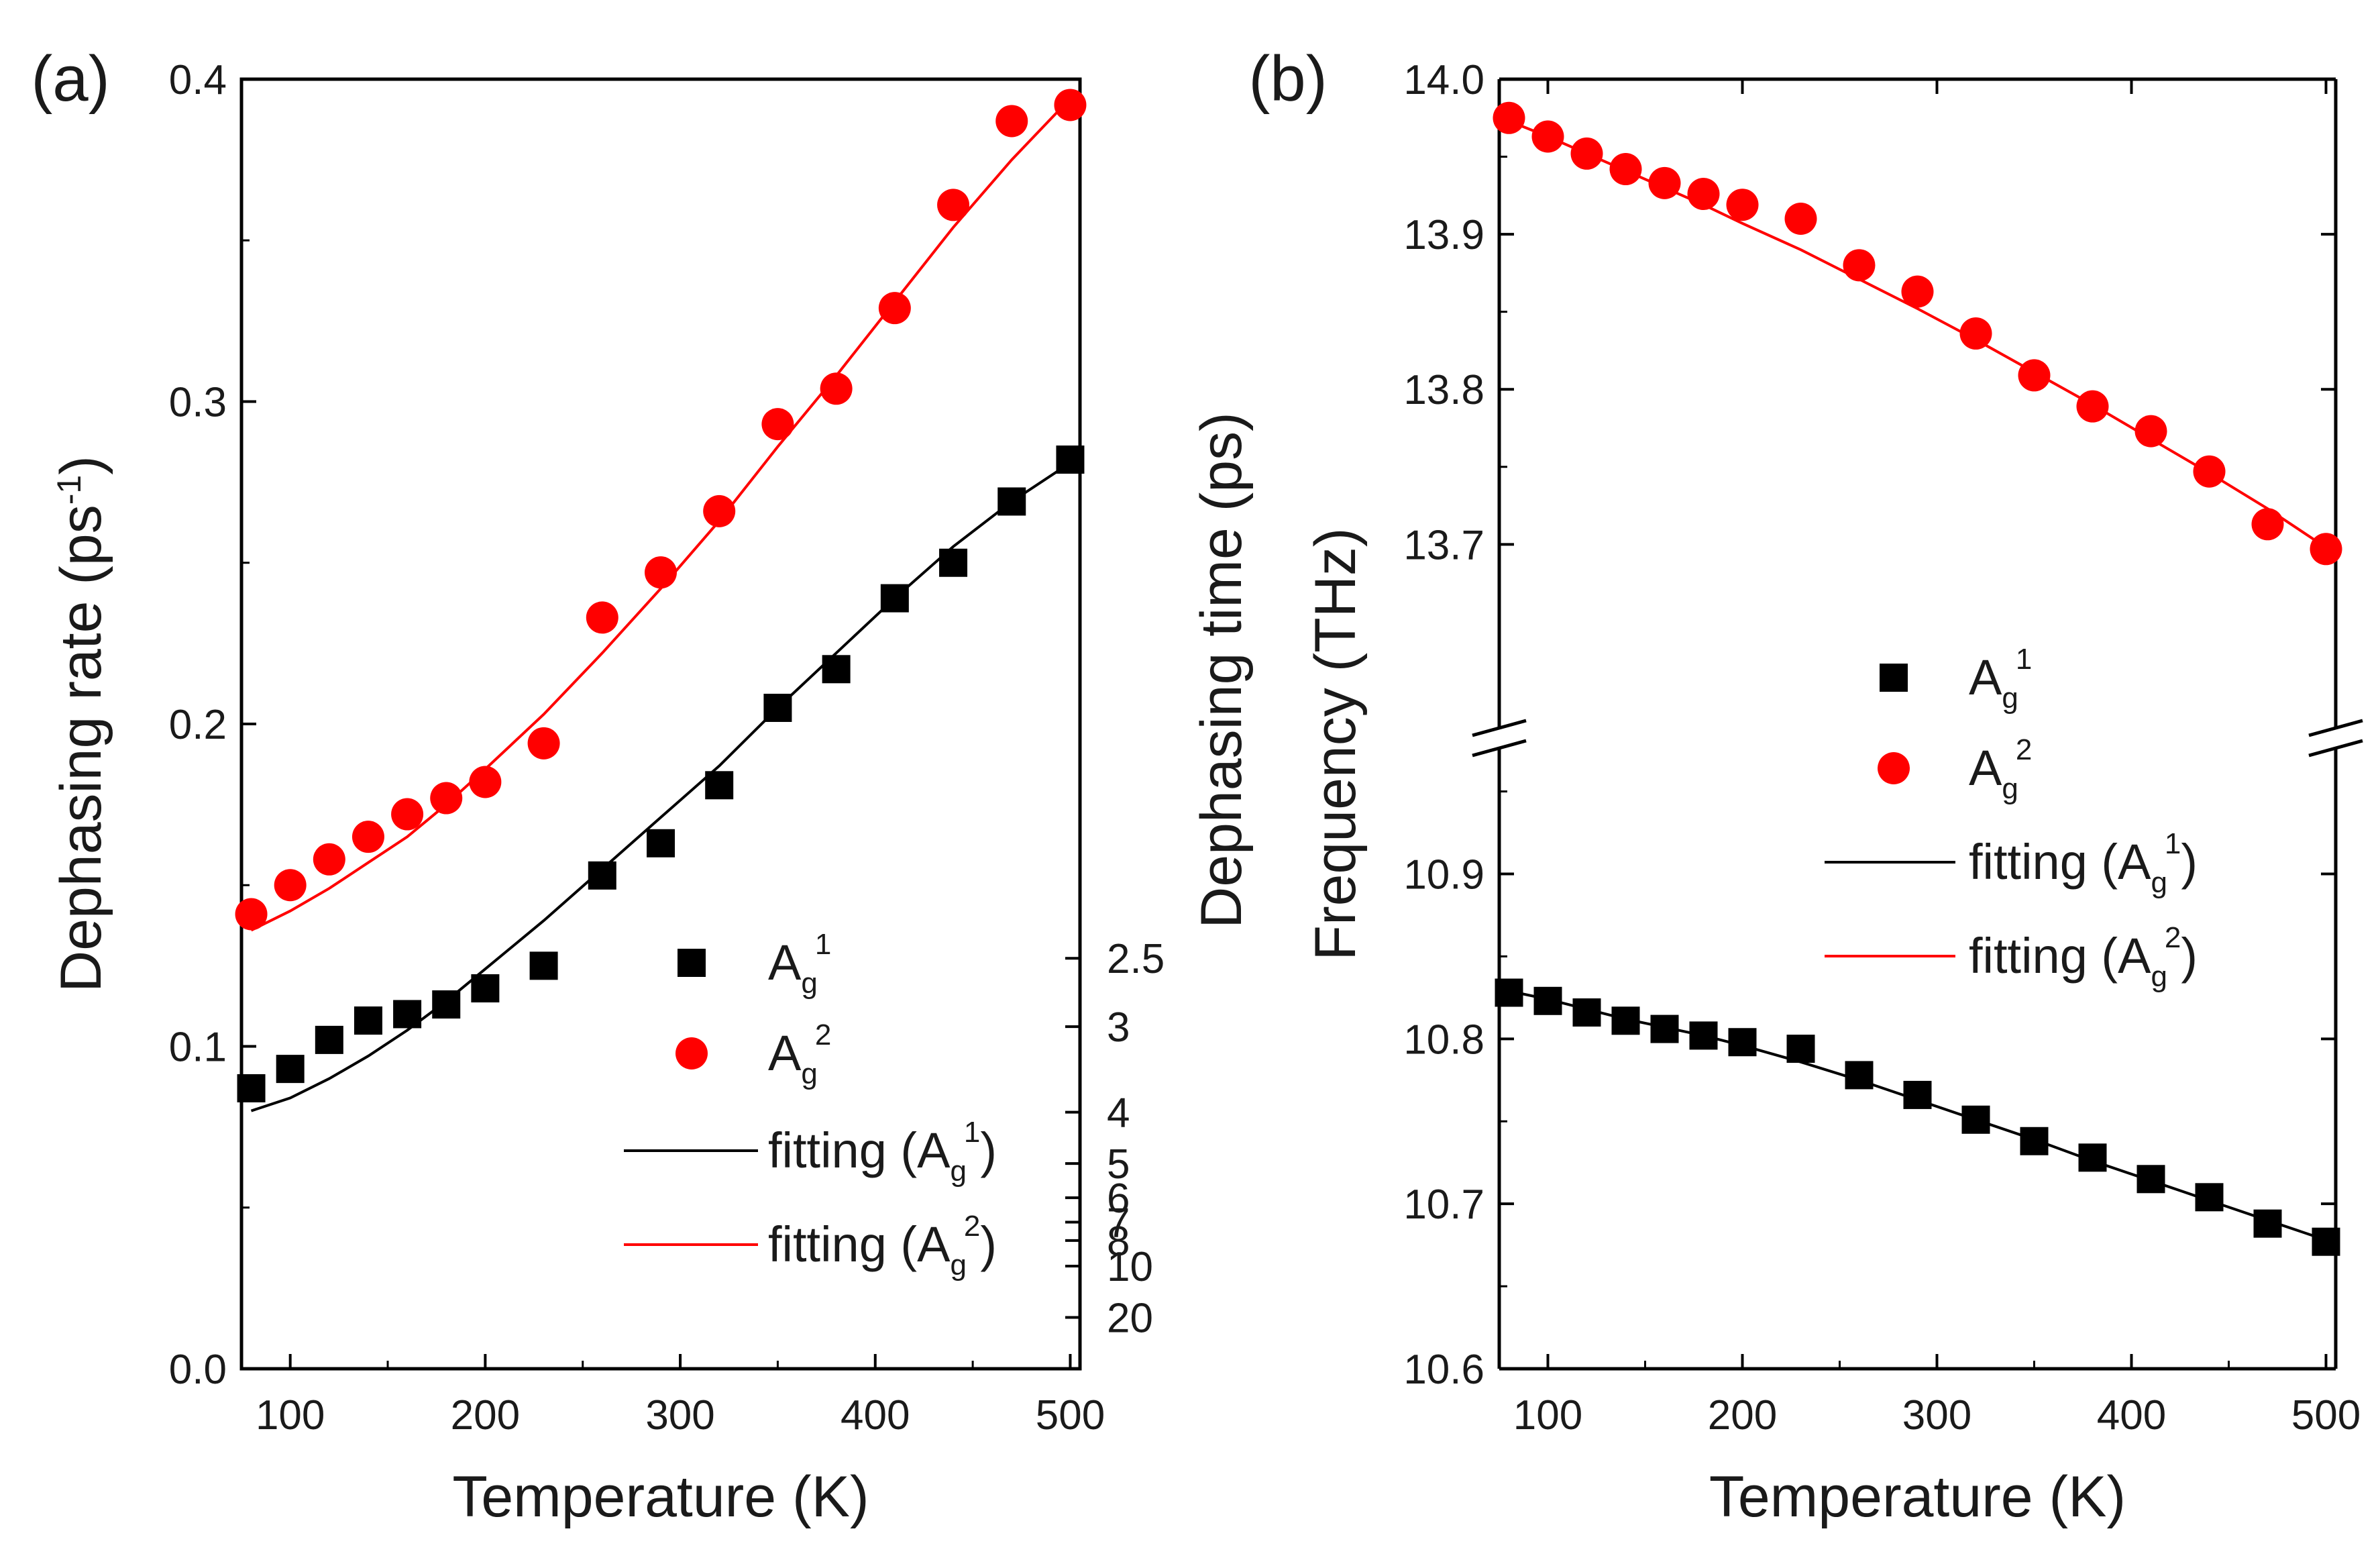  I want to click on panel-label: (a), so click(70, 79).